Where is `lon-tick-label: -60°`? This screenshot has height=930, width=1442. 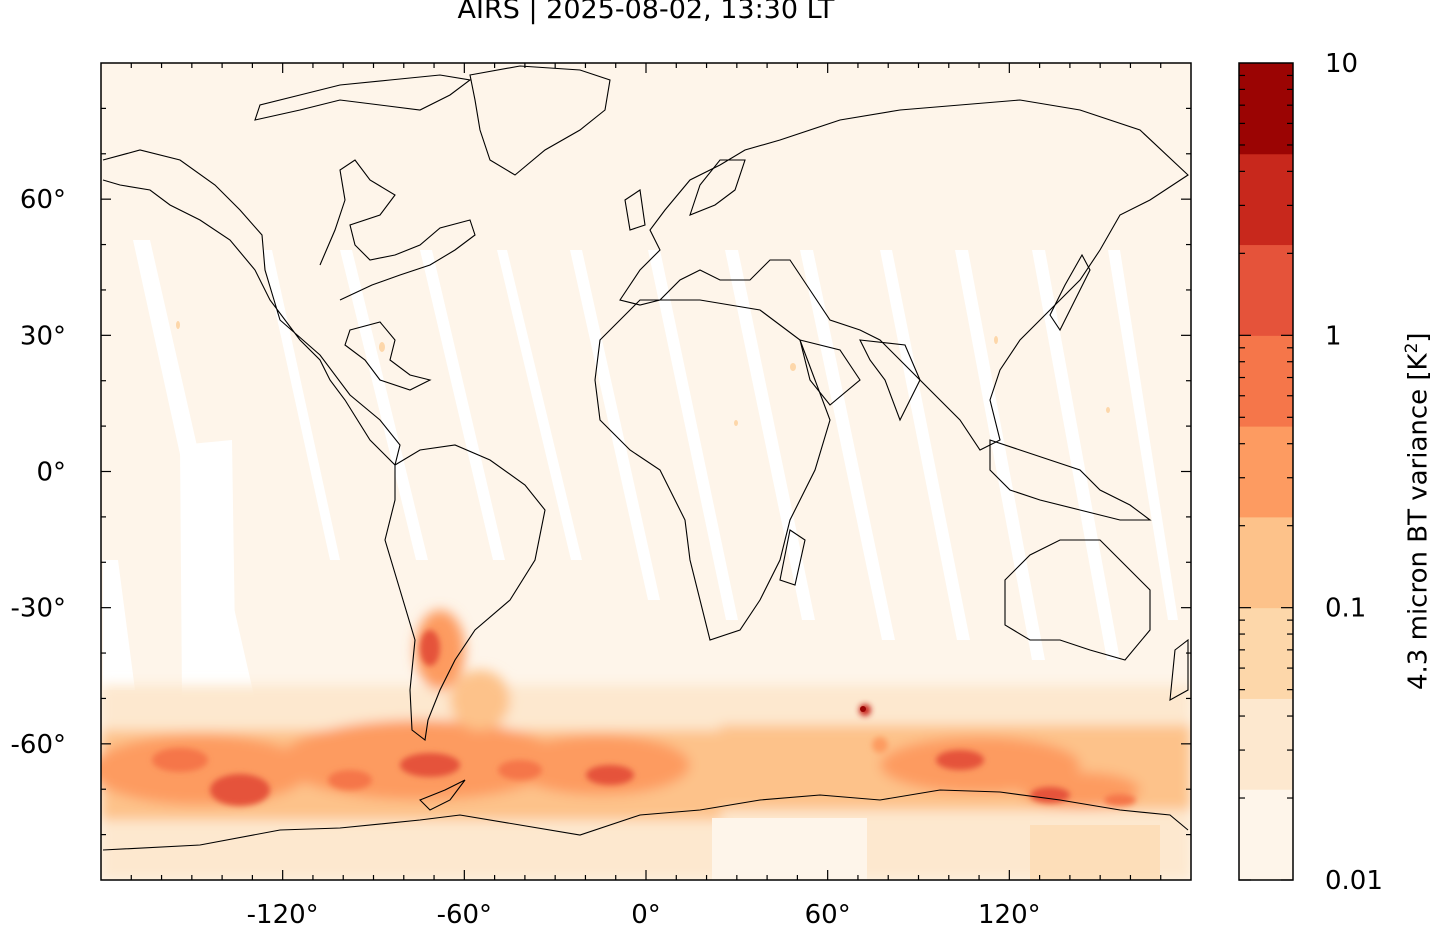 lon-tick-label: -60° is located at coordinates (464, 915).